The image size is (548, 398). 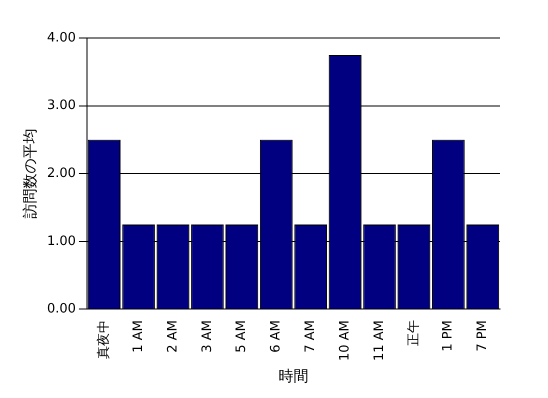 I want to click on x-tick-label: 3 AM, so click(x=207, y=336).